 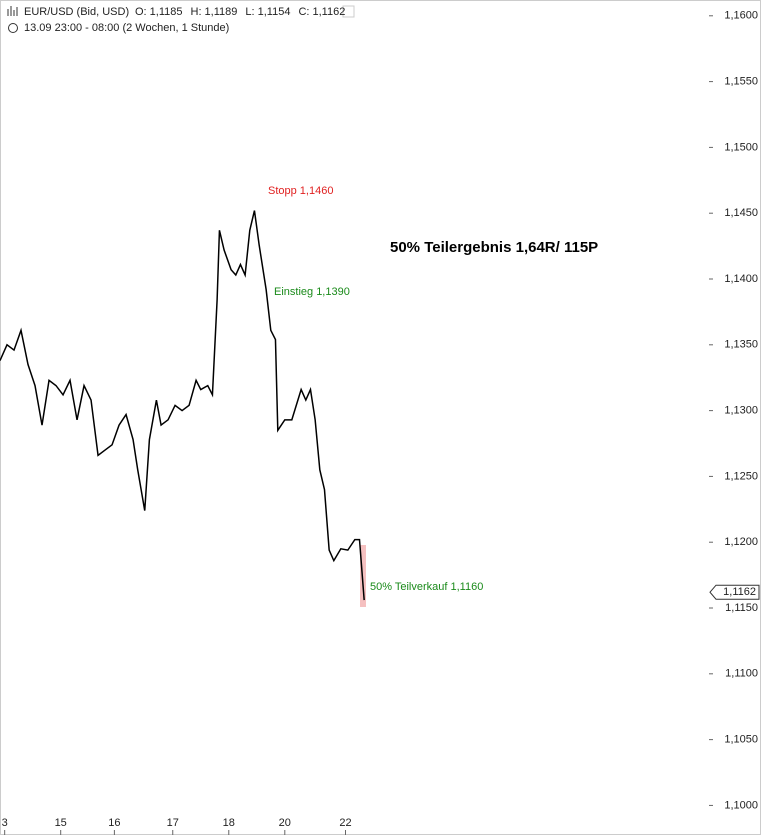 What do you see at coordinates (114, 823) in the screenshot?
I see `x-tick-label: 16` at bounding box center [114, 823].